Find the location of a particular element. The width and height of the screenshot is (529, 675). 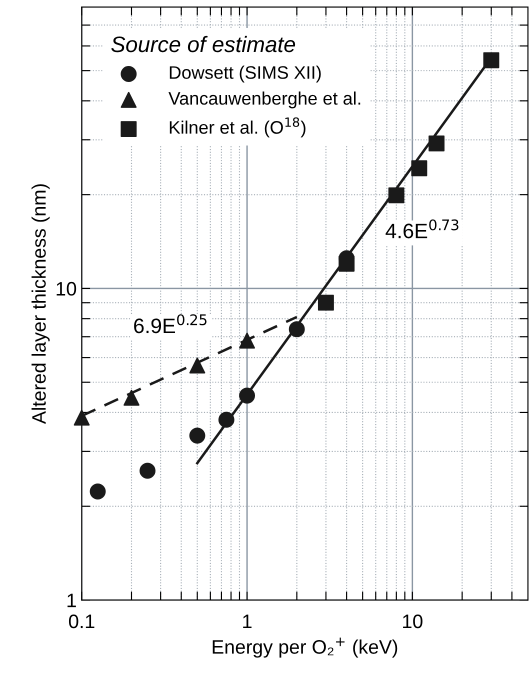

x-tick-label: 10 is located at coordinates (412, 621).